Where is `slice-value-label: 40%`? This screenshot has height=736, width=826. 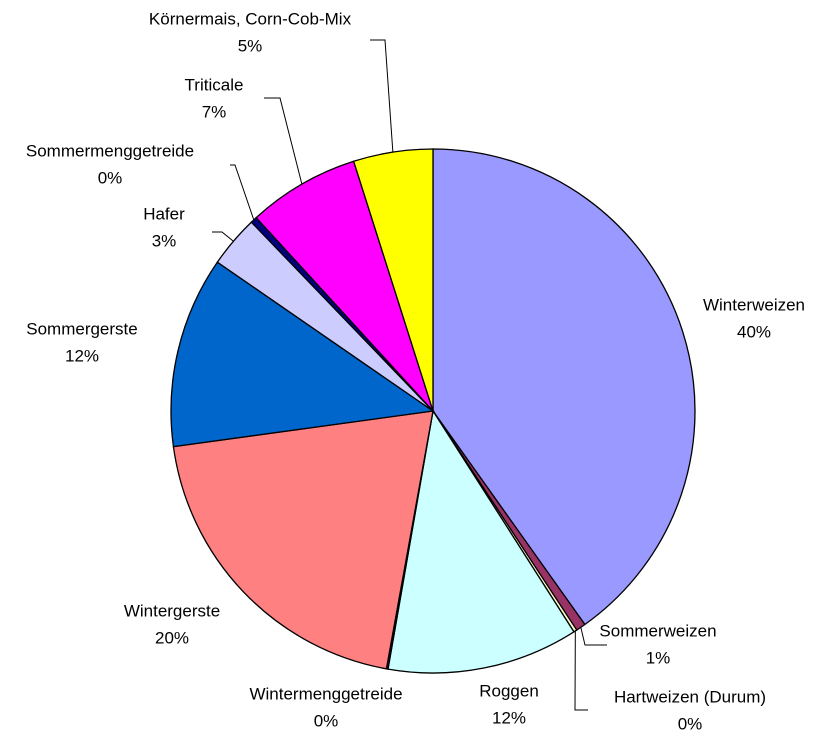
slice-value-label: 40% is located at coordinates (754, 331).